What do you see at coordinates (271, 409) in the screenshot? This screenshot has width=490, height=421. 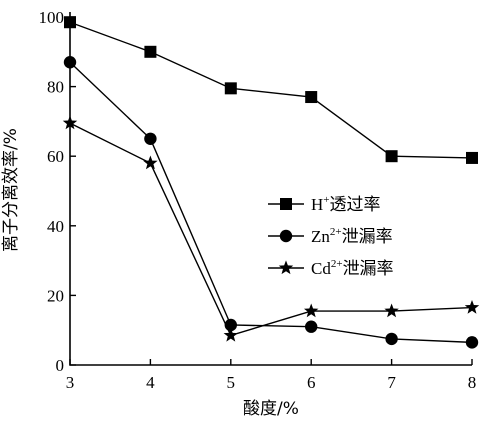 I see `x-axis-label: 酸度/%` at bounding box center [271, 409].